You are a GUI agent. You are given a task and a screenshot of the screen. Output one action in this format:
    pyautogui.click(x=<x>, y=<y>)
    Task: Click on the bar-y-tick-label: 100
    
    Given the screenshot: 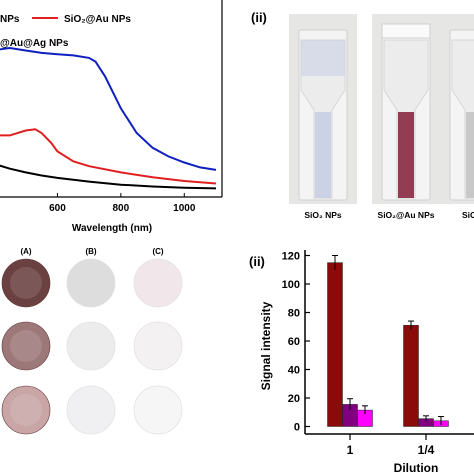 What is the action you would take?
    pyautogui.click(x=291, y=285)
    